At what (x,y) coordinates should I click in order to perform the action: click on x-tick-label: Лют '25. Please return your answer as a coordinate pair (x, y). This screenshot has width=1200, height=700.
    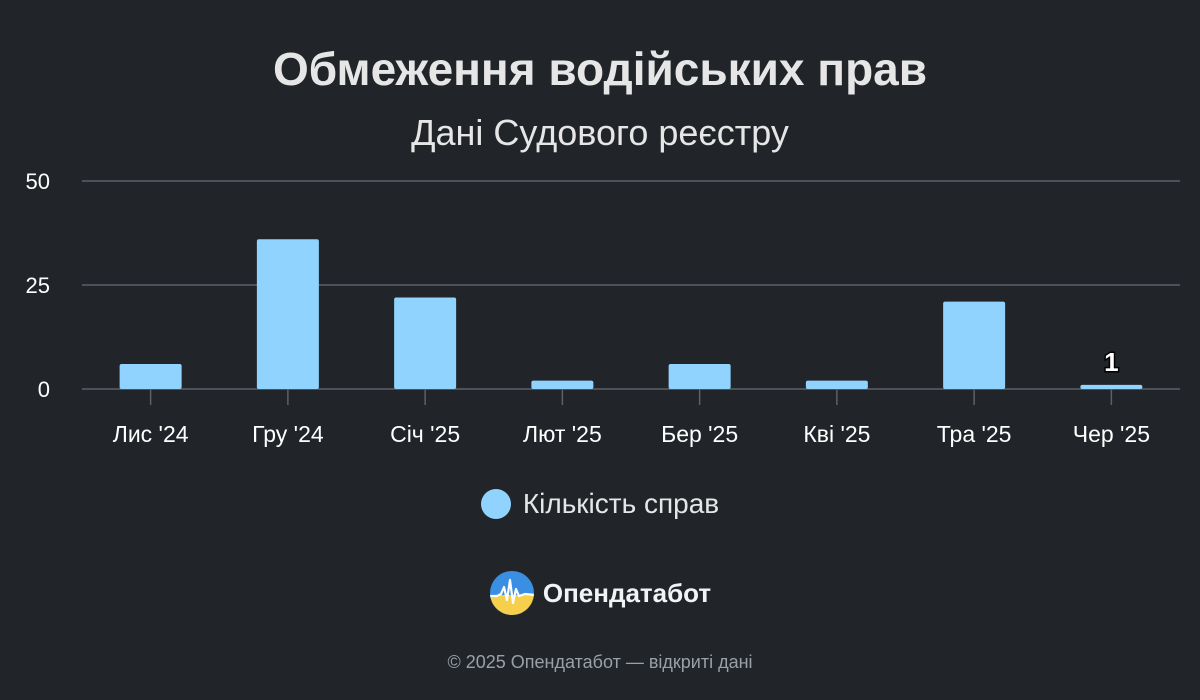
    Looking at the image, I should click on (562, 434).